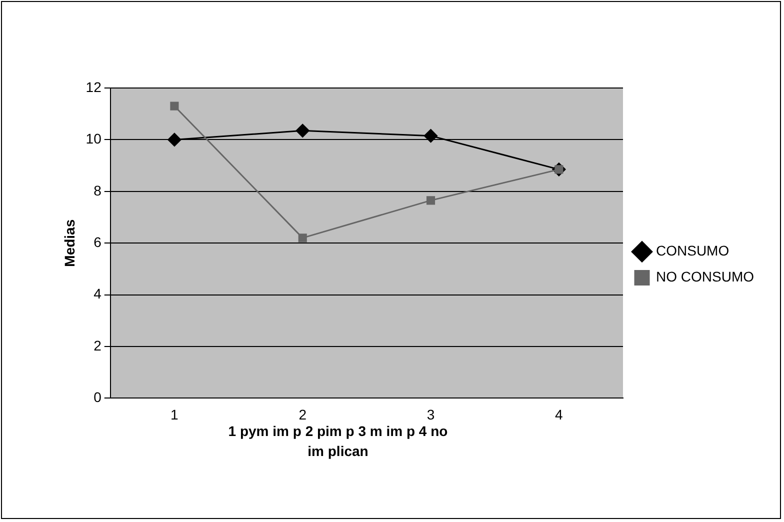  I want to click on x-tick-label: 4, so click(559, 414).